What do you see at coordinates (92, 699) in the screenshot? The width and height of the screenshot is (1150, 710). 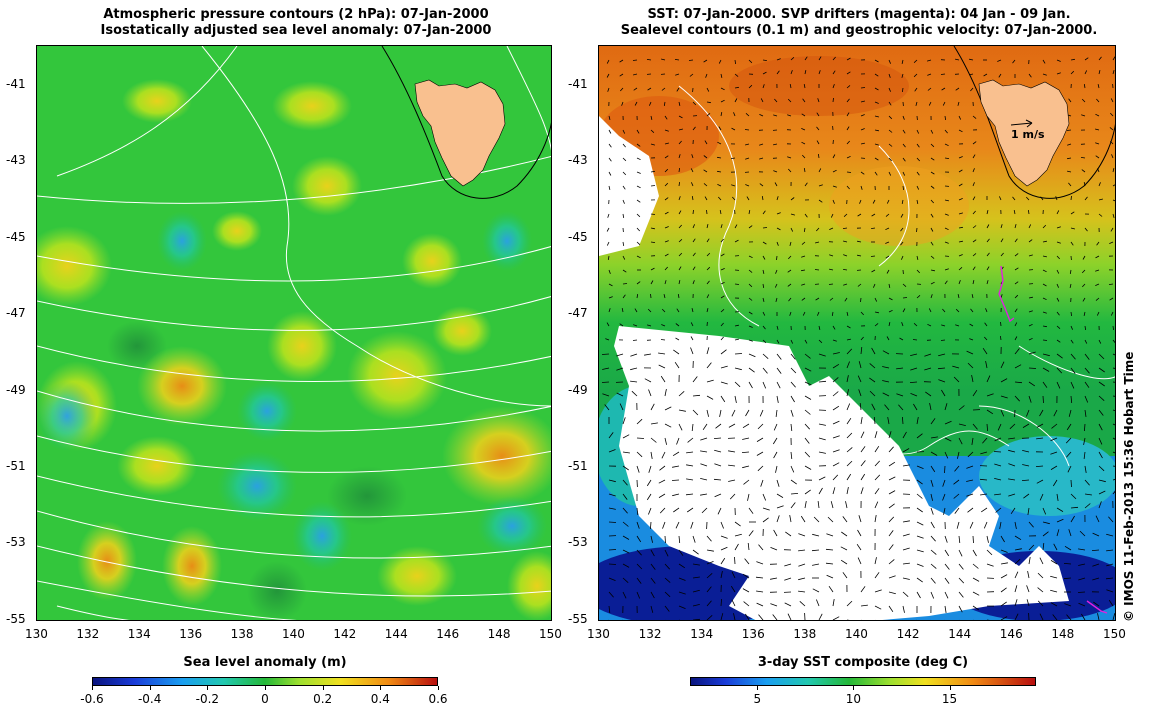 I see `sla-colorbar-tick-label: -0.6` at bounding box center [92, 699].